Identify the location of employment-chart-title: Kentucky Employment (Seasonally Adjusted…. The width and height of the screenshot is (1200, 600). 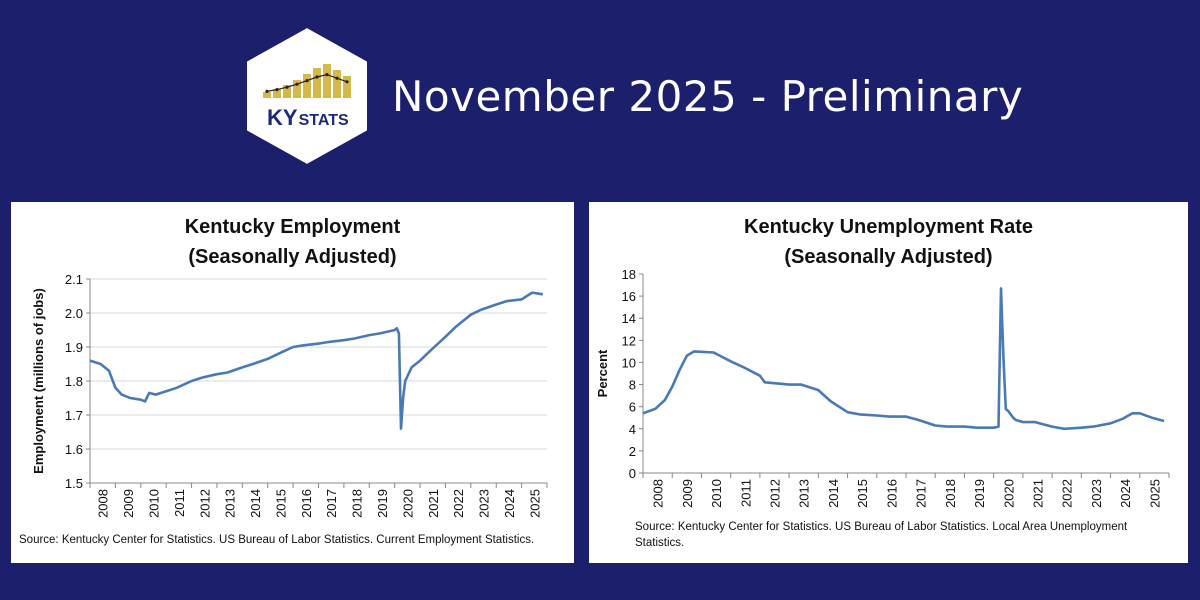
(292, 242).